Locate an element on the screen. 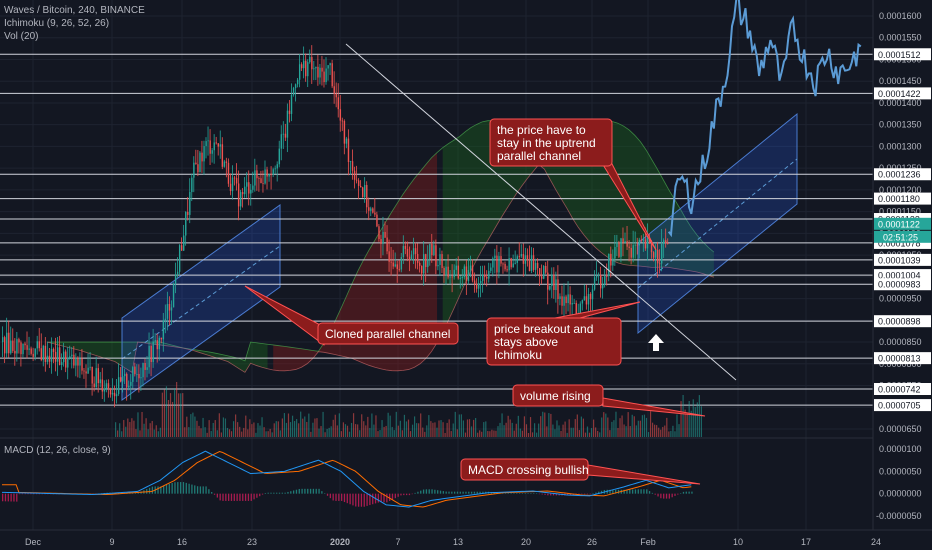  x-tick-label: 9 is located at coordinates (111, 542).